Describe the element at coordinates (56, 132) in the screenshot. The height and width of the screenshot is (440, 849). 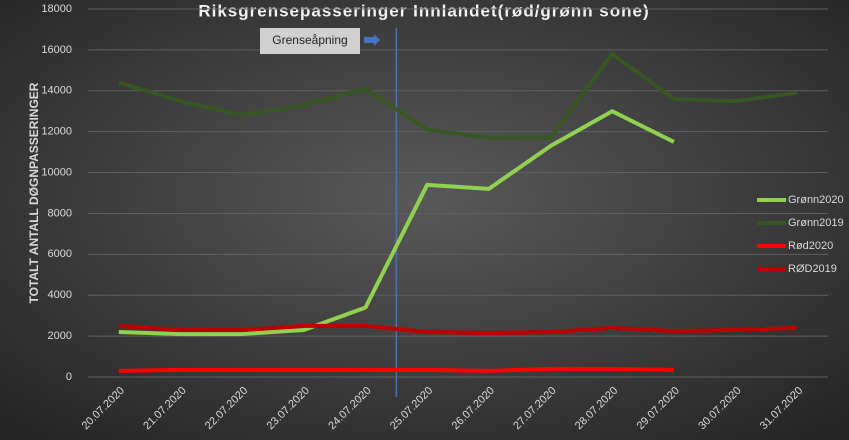
I see `y-tick-label: 12000` at that location.